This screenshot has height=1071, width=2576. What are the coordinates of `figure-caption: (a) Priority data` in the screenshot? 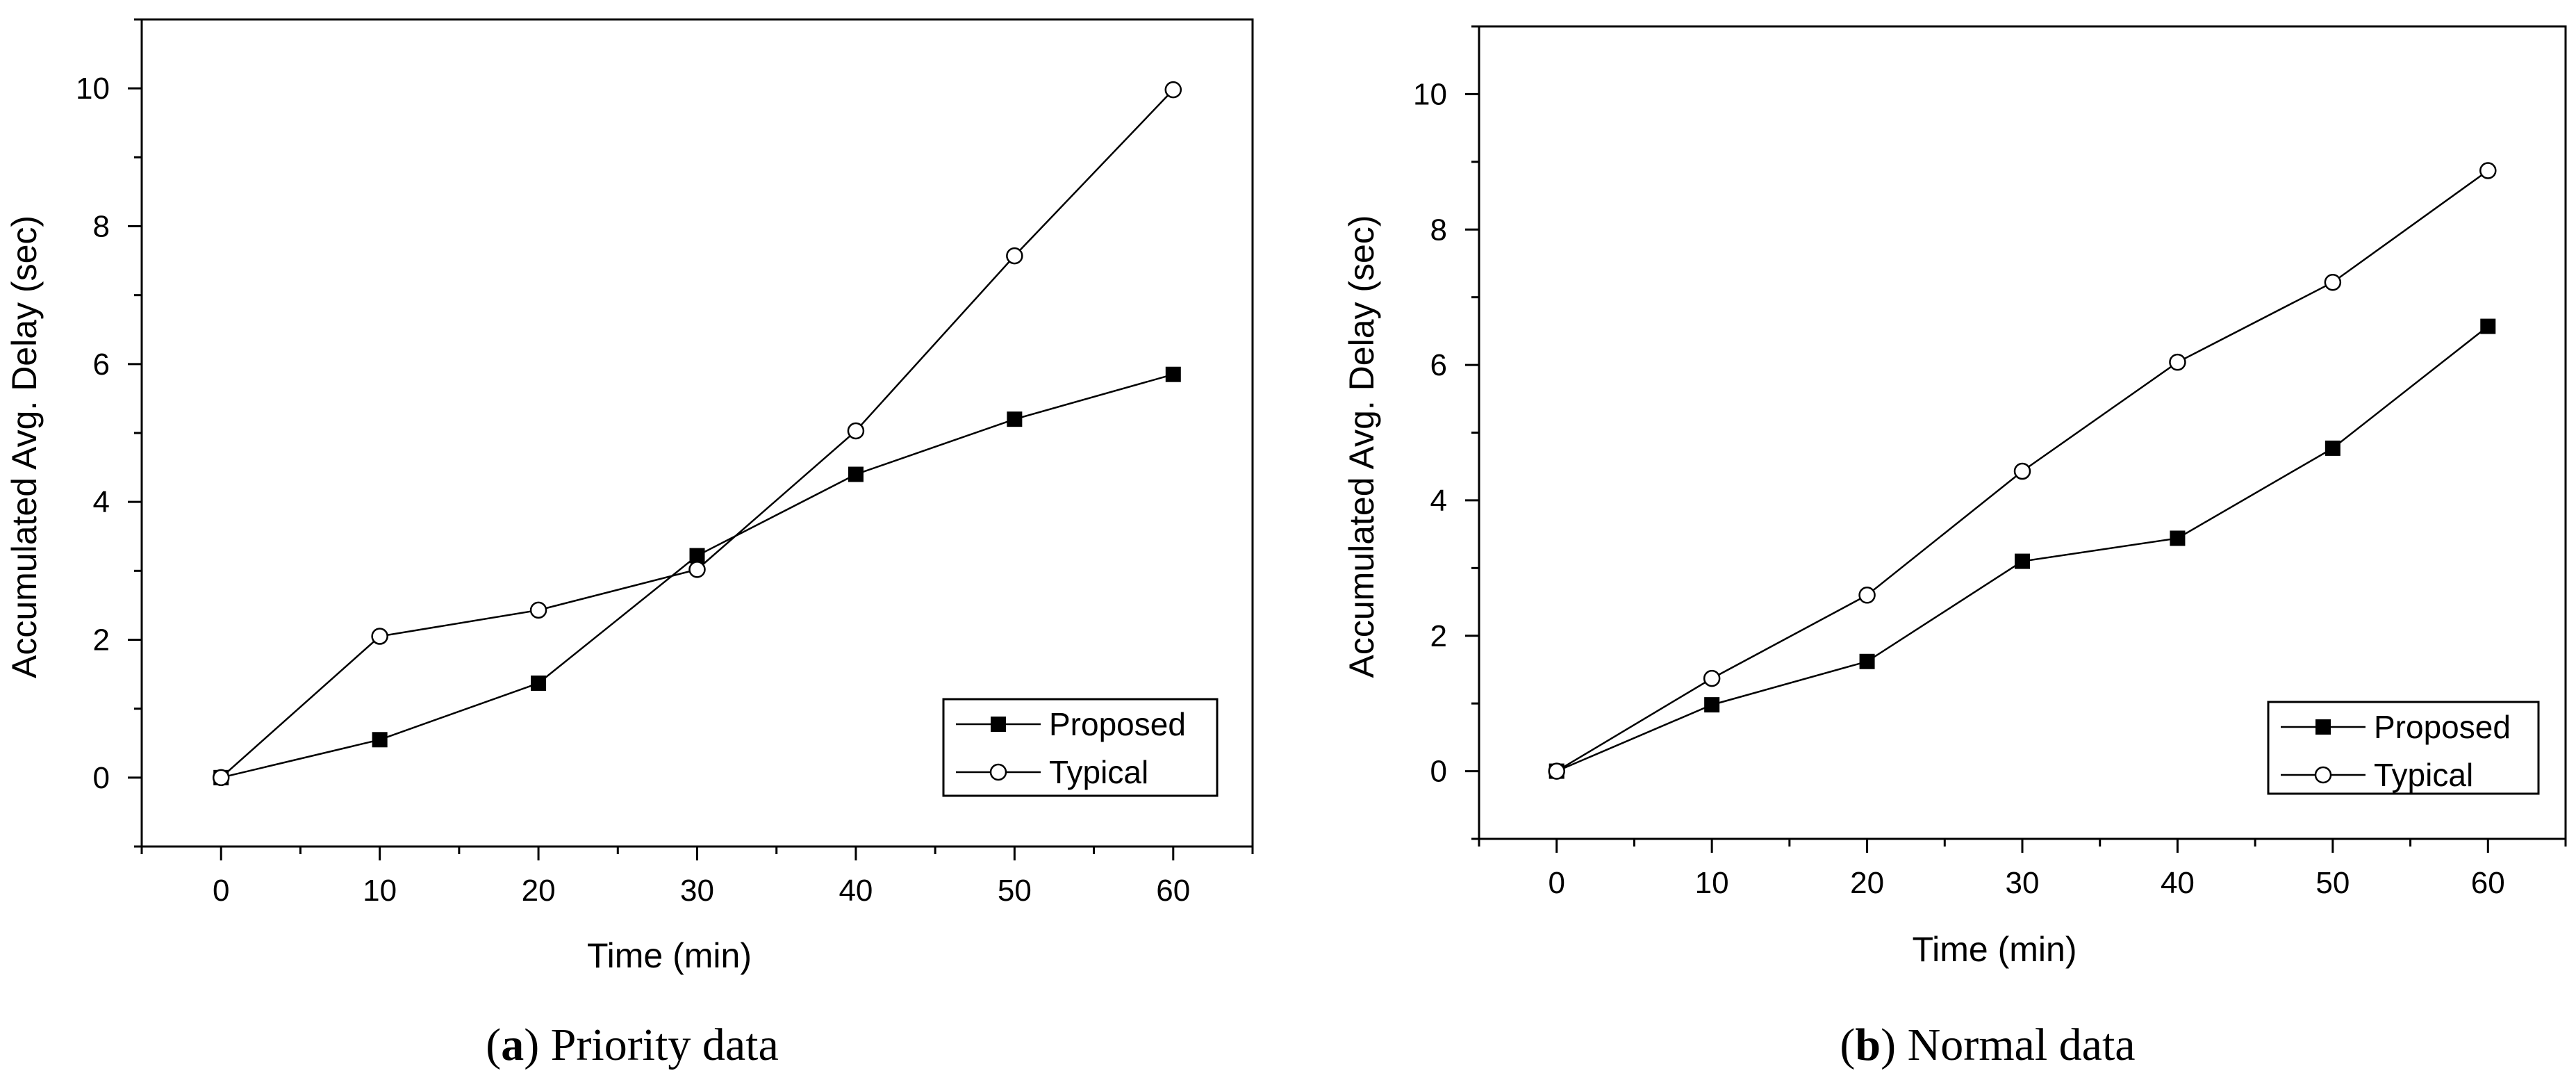 It's located at (633, 1045).